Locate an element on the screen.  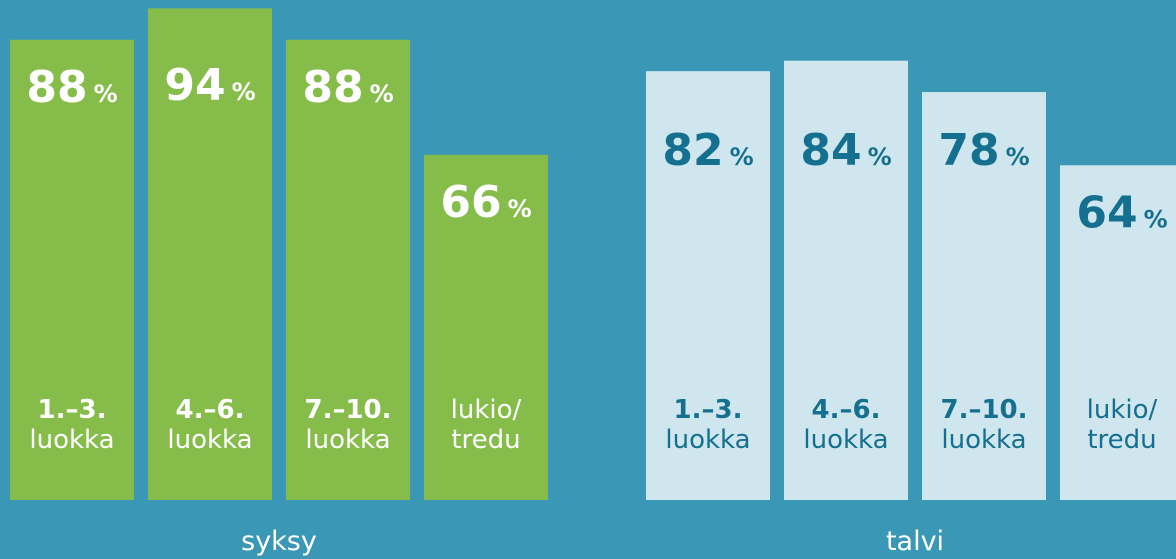
value-number: 84 is located at coordinates (830, 150).